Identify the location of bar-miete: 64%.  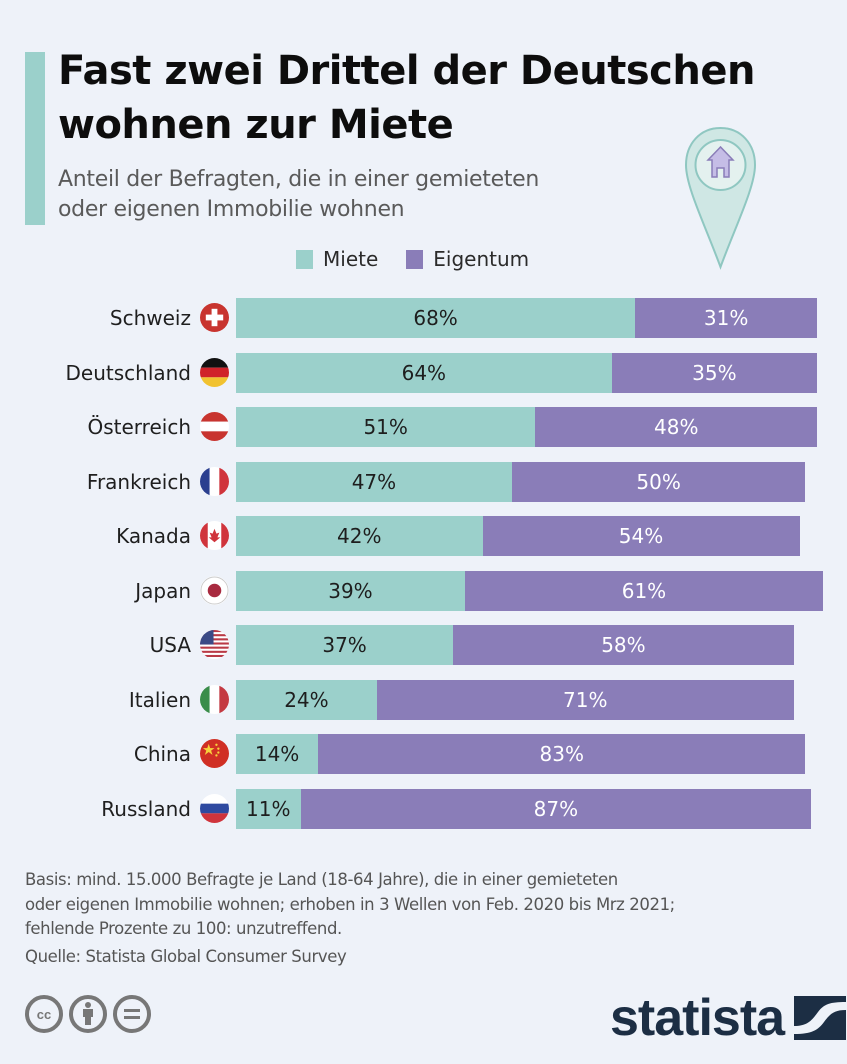
(424, 372).